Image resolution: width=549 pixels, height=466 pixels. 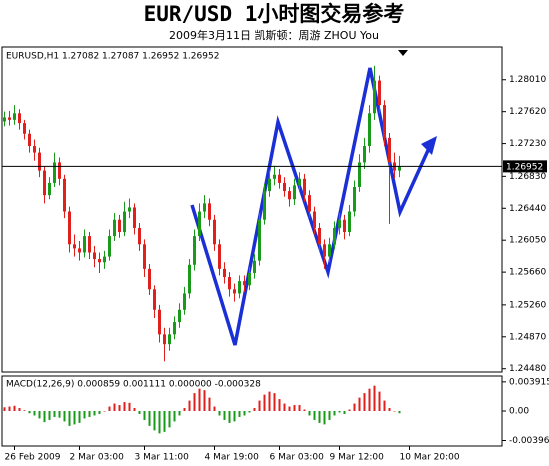 I want to click on x-tick-label: 26 Feb 2009, so click(x=33, y=458).